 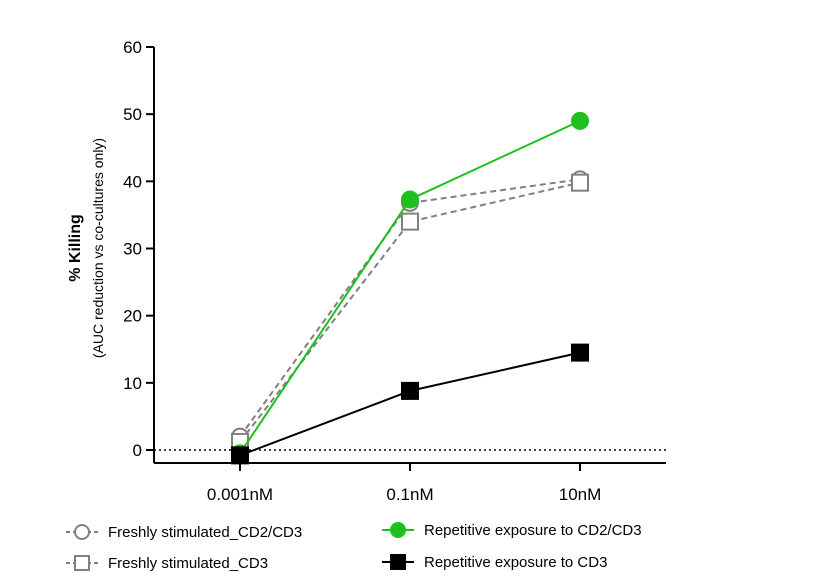 I want to click on legend-label: Freshly stimulated_CD2/CD3, so click(x=205, y=532).